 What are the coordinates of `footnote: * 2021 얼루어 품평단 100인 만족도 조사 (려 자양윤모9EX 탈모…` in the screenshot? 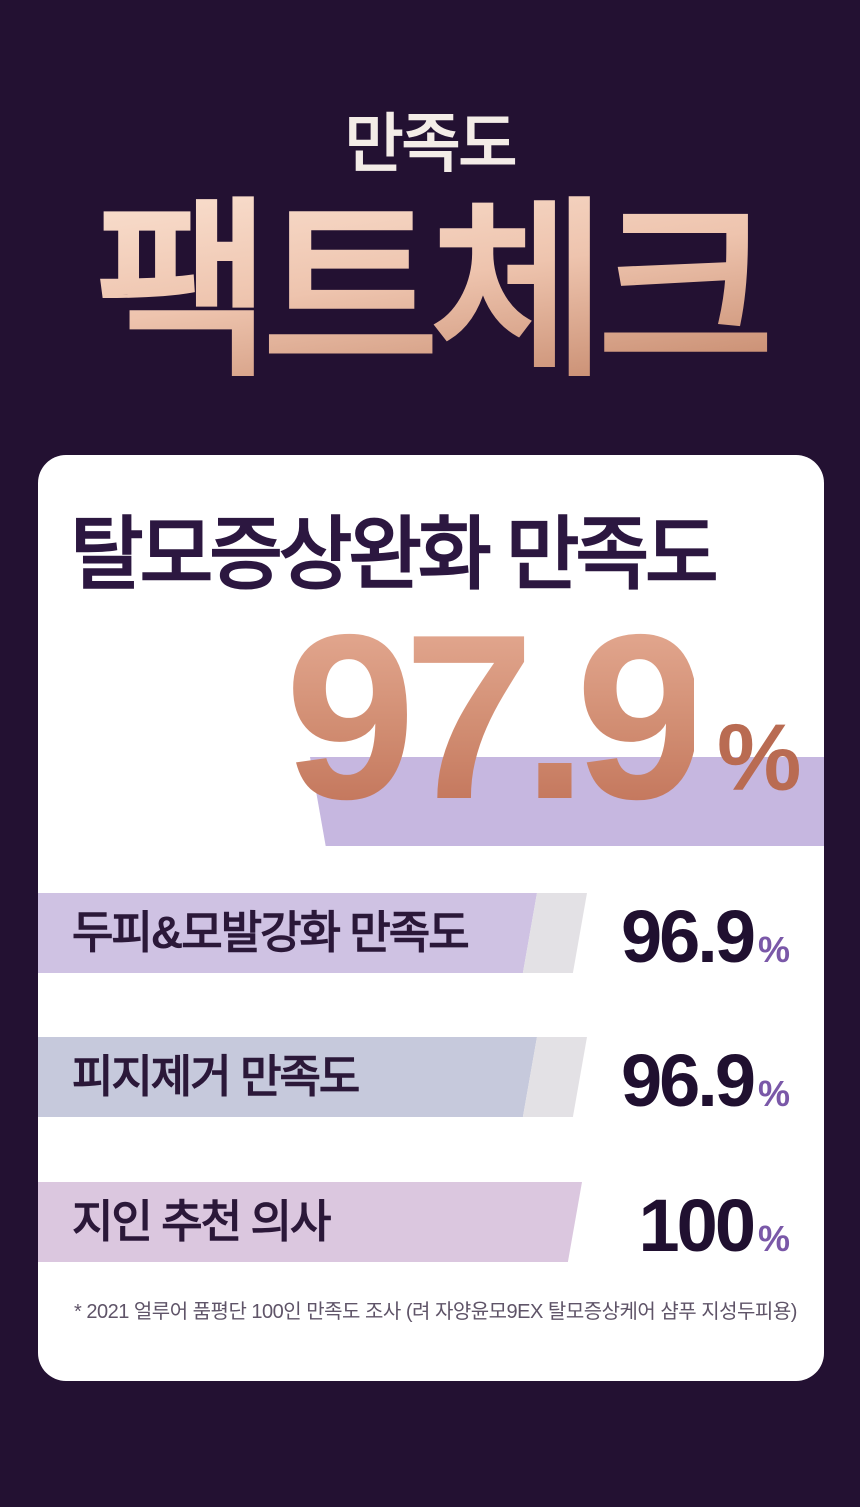 It's located at (435, 1312).